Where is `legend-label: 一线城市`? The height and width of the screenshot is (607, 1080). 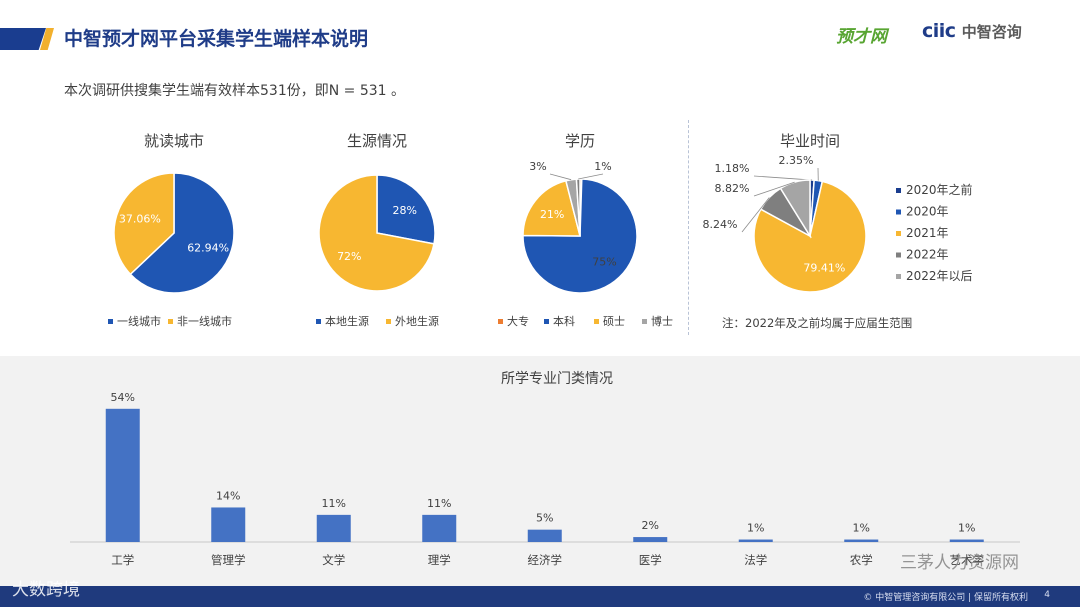 legend-label: 一线城市 is located at coordinates (139, 321).